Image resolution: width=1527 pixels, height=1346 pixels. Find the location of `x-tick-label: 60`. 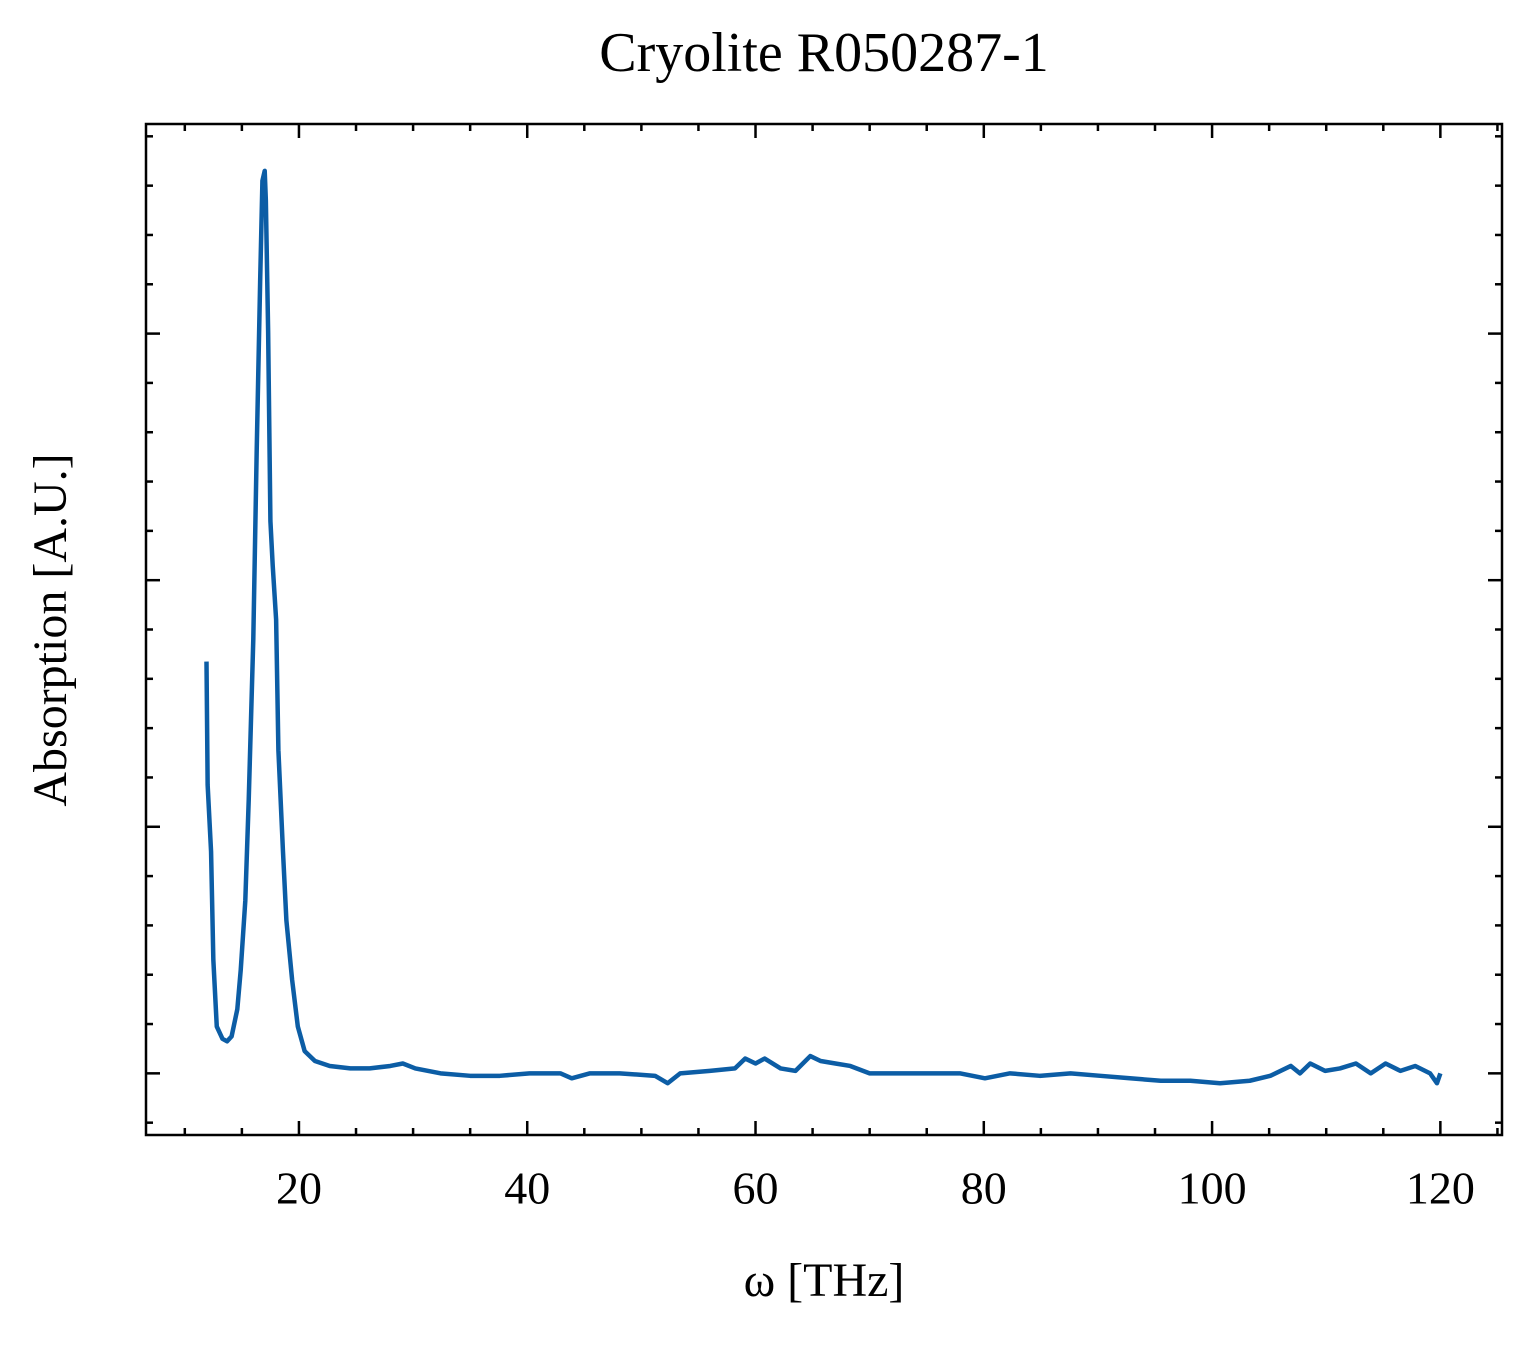

x-tick-label: 60 is located at coordinates (756, 1188).